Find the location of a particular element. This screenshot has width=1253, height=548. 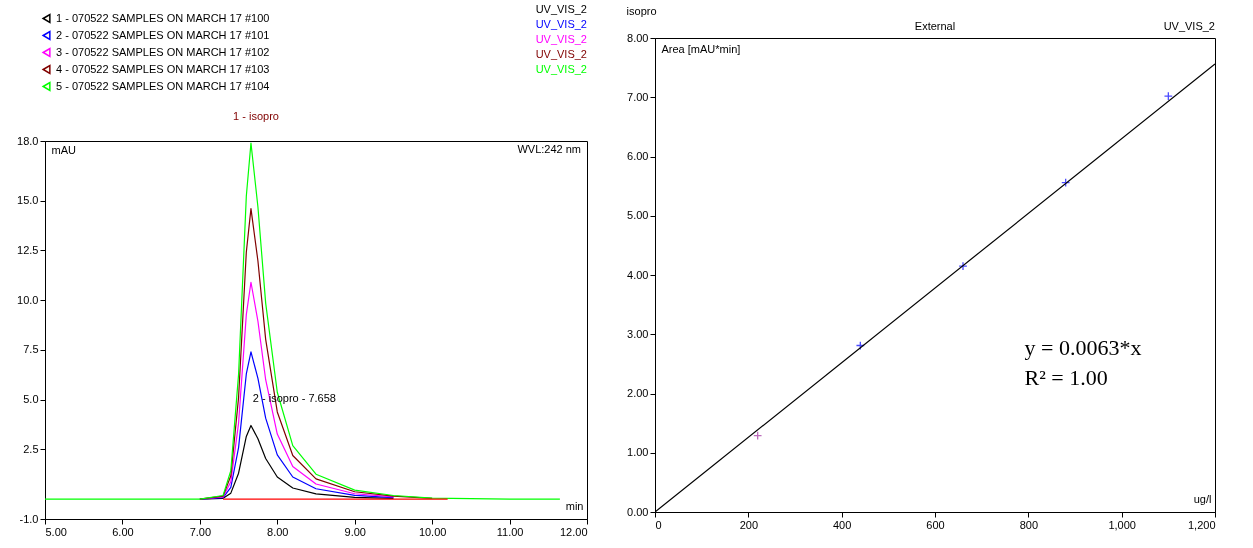

x-tick-label: 6.00 is located at coordinates (123, 531).